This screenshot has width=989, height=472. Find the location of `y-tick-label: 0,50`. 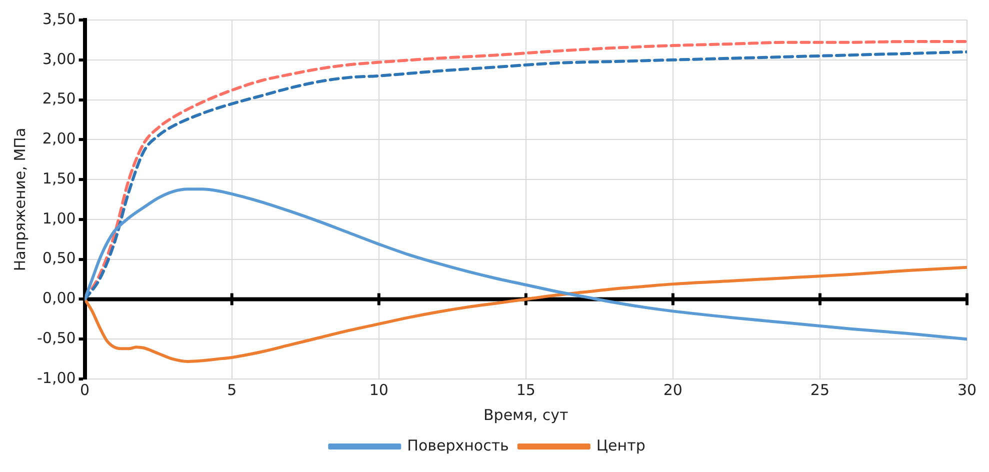

y-tick-label: 0,50 is located at coordinates (59, 258).